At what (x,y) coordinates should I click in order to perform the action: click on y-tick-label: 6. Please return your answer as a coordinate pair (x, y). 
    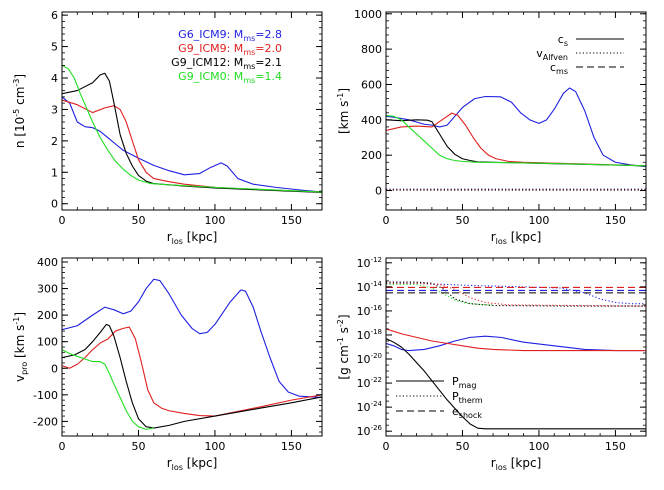
    Looking at the image, I should click on (54, 15).